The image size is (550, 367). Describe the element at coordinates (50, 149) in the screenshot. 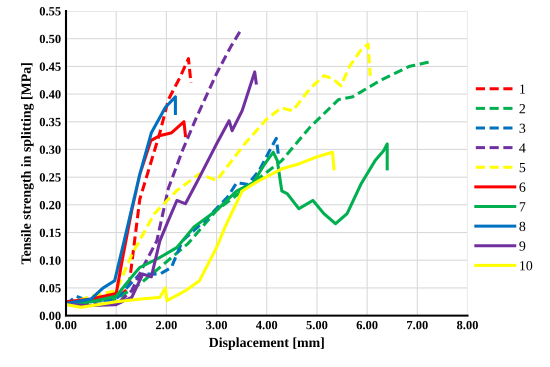

I see `y-tick-label: 0.30` at that location.